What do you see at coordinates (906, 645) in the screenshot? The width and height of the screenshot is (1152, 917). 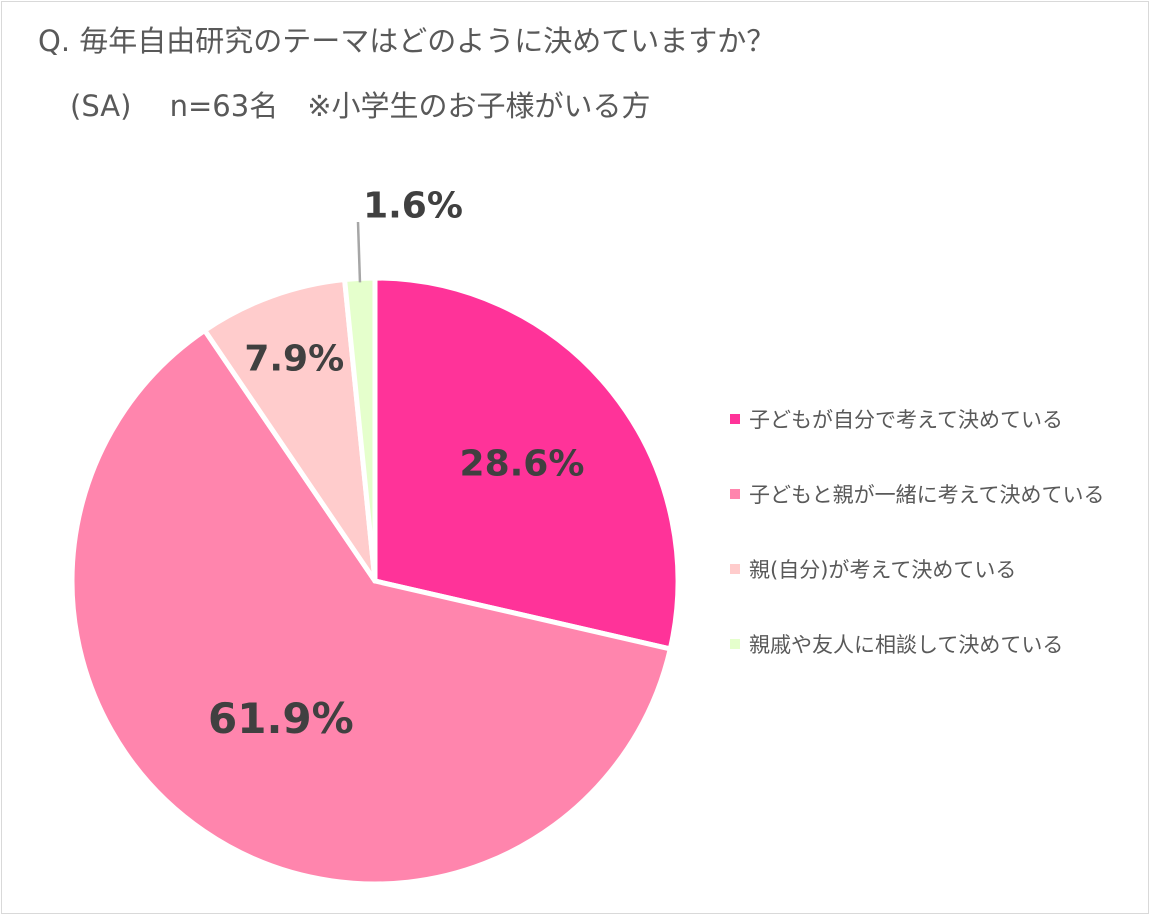 I see `legend-label: 親戚や友人に相談して決めている` at bounding box center [906, 645].